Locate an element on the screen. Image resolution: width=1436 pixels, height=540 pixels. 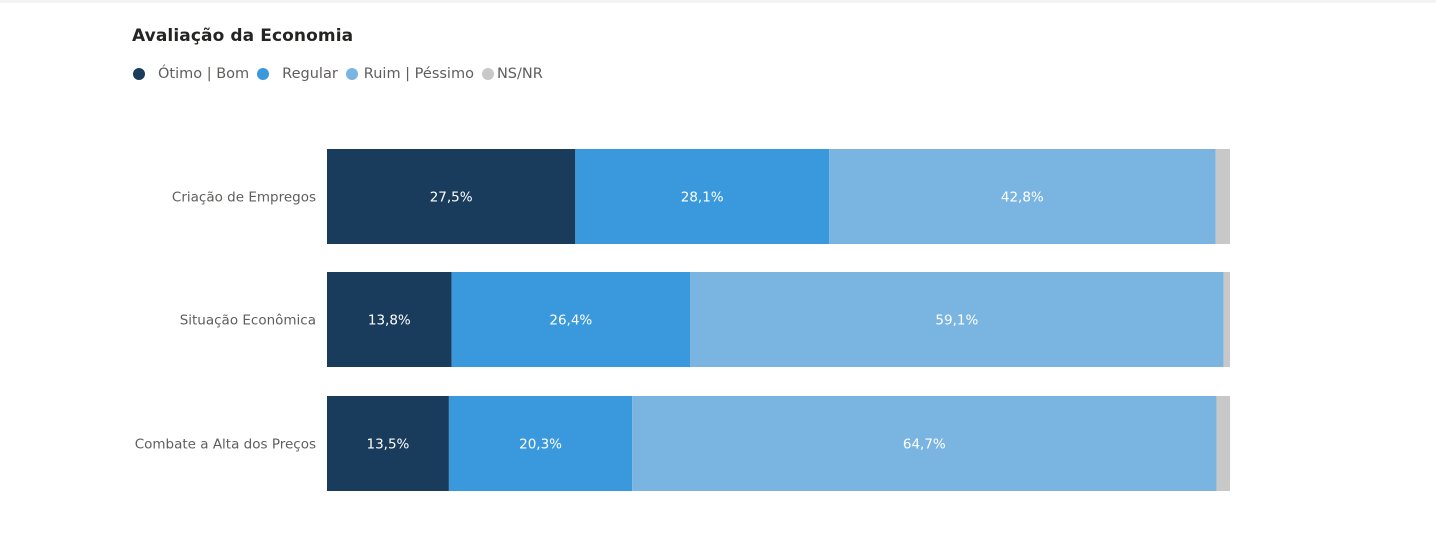
legend-item-otimo-bom: Ótimo | Bom is located at coordinates (191, 74).